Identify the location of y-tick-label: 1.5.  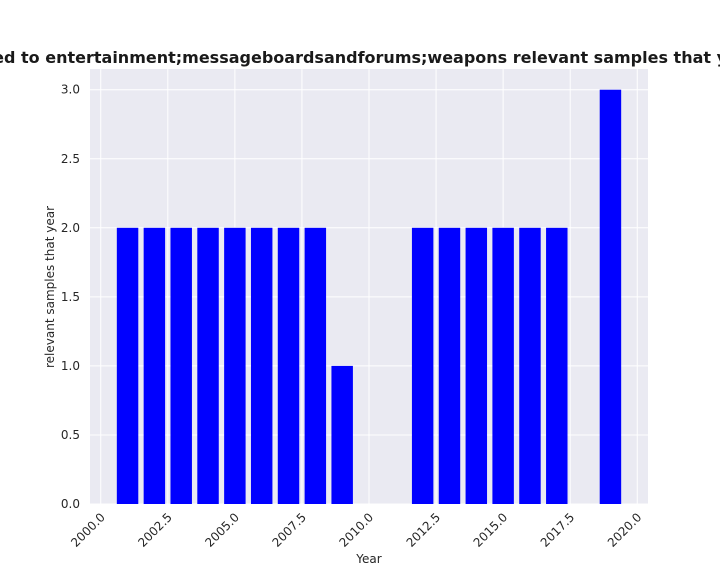
(70, 297).